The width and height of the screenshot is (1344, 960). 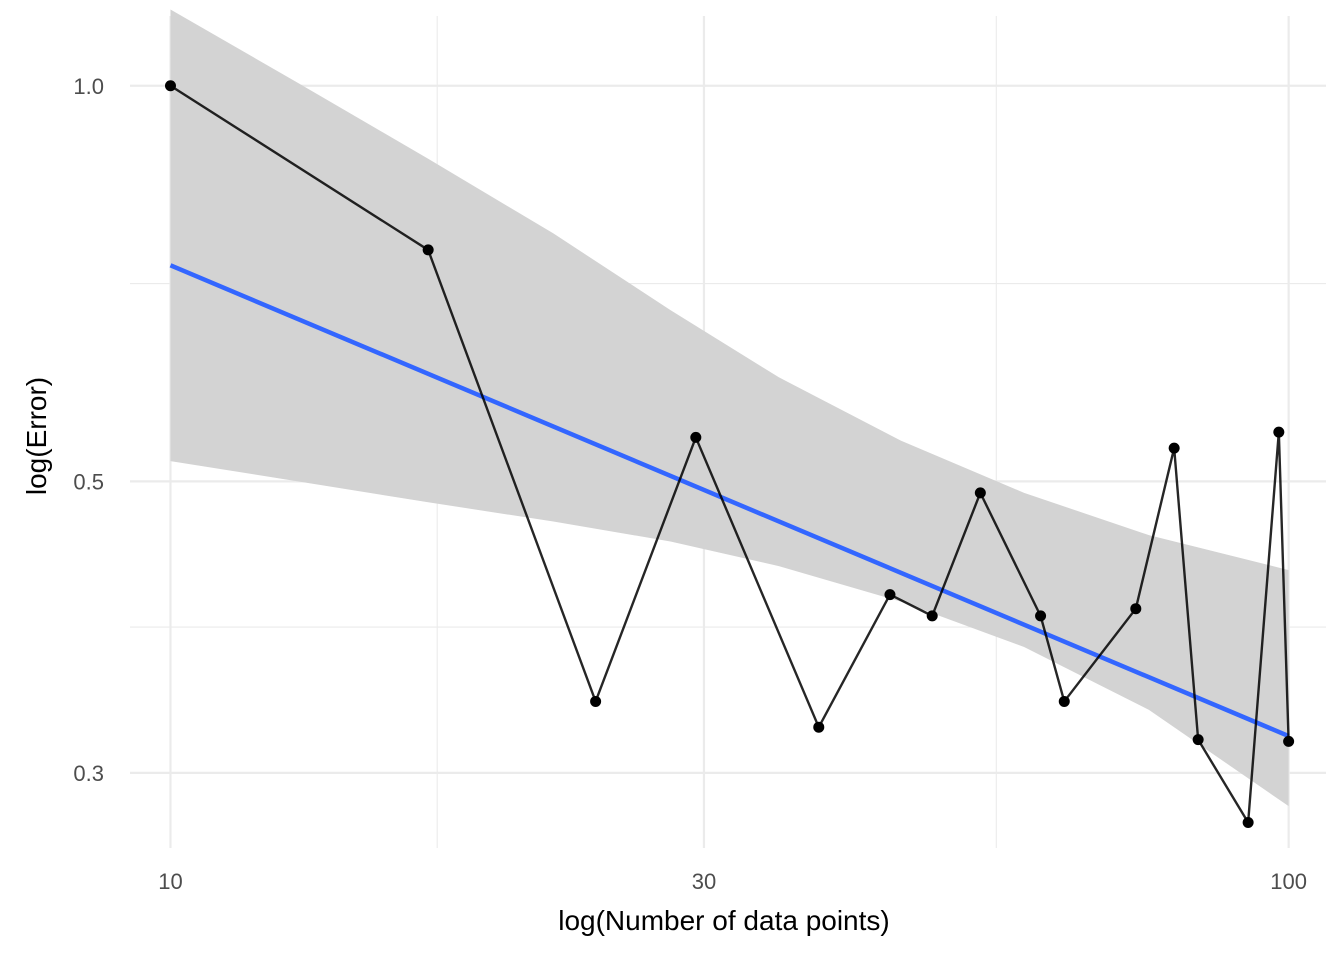 What do you see at coordinates (88, 773) in the screenshot?
I see `y-tick-label: 0.3` at bounding box center [88, 773].